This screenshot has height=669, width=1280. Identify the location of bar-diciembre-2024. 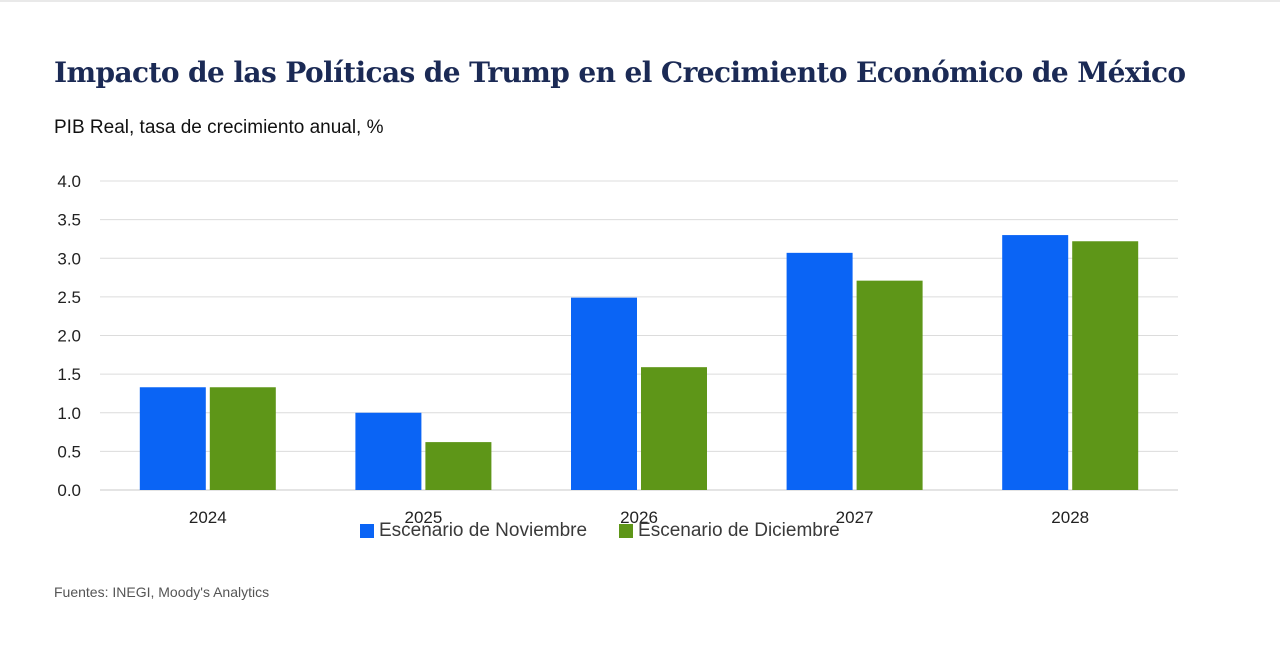
(242, 438).